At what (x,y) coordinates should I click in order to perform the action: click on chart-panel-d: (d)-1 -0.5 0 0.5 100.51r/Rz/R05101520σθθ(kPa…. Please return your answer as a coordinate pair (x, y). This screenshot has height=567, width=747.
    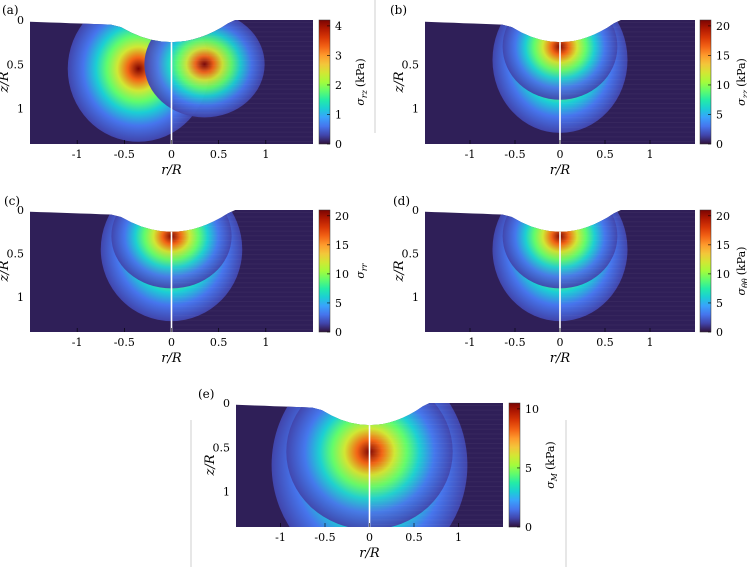
    Looking at the image, I should click on (569, 280).